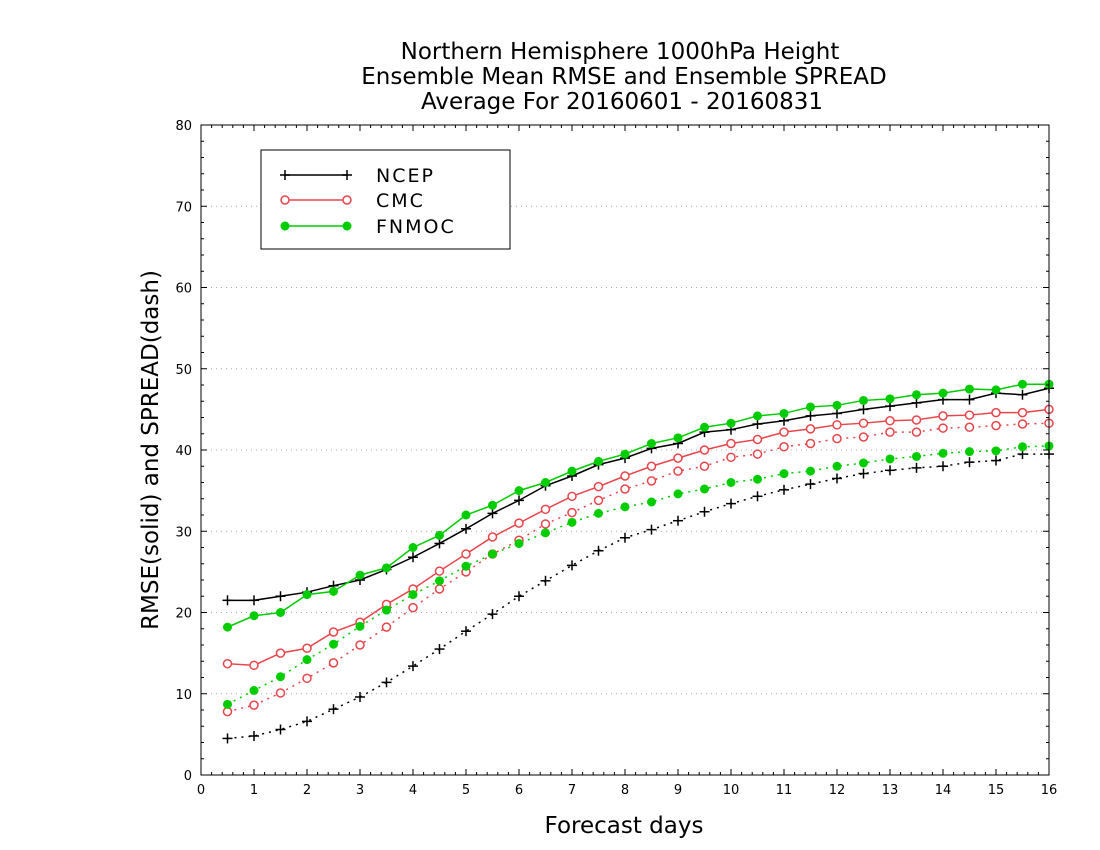 This screenshot has width=1100, height=850. What do you see at coordinates (1049, 790) in the screenshot?
I see `x-tick-label: 16` at bounding box center [1049, 790].